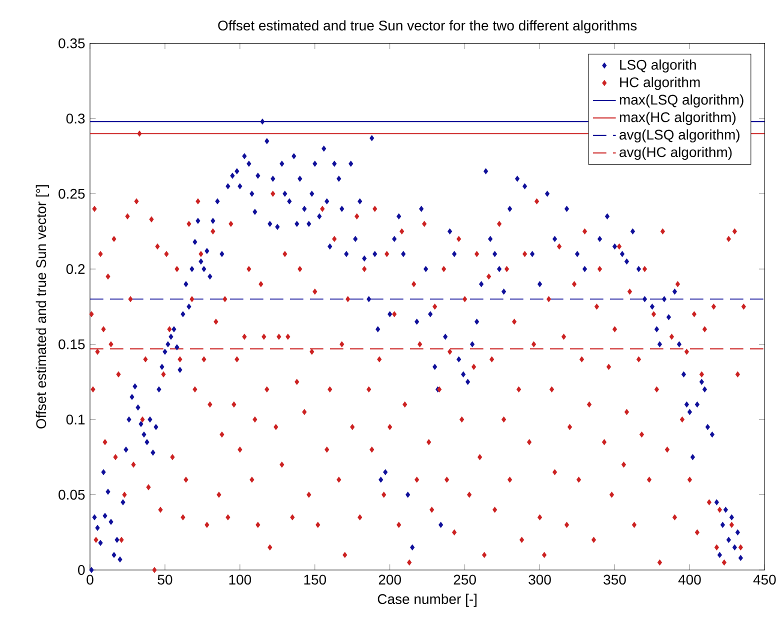 The height and width of the screenshot is (634, 784). What do you see at coordinates (680, 135) in the screenshot?
I see `legend-label: avg(LSQ algorithm)` at bounding box center [680, 135].